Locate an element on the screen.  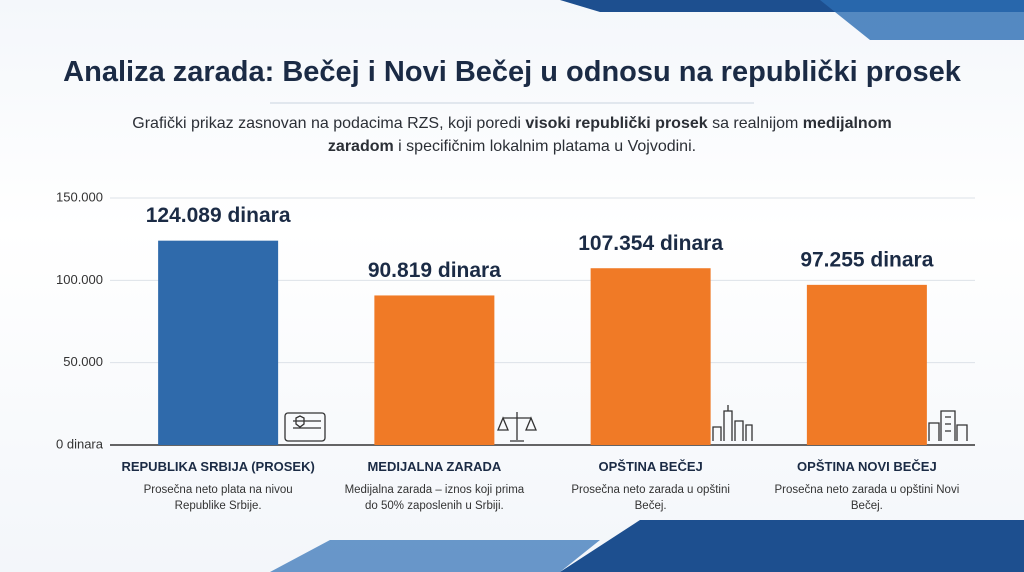
x-tick-label: OPŠTINA NOVI BEČEJ is located at coordinates (867, 466).